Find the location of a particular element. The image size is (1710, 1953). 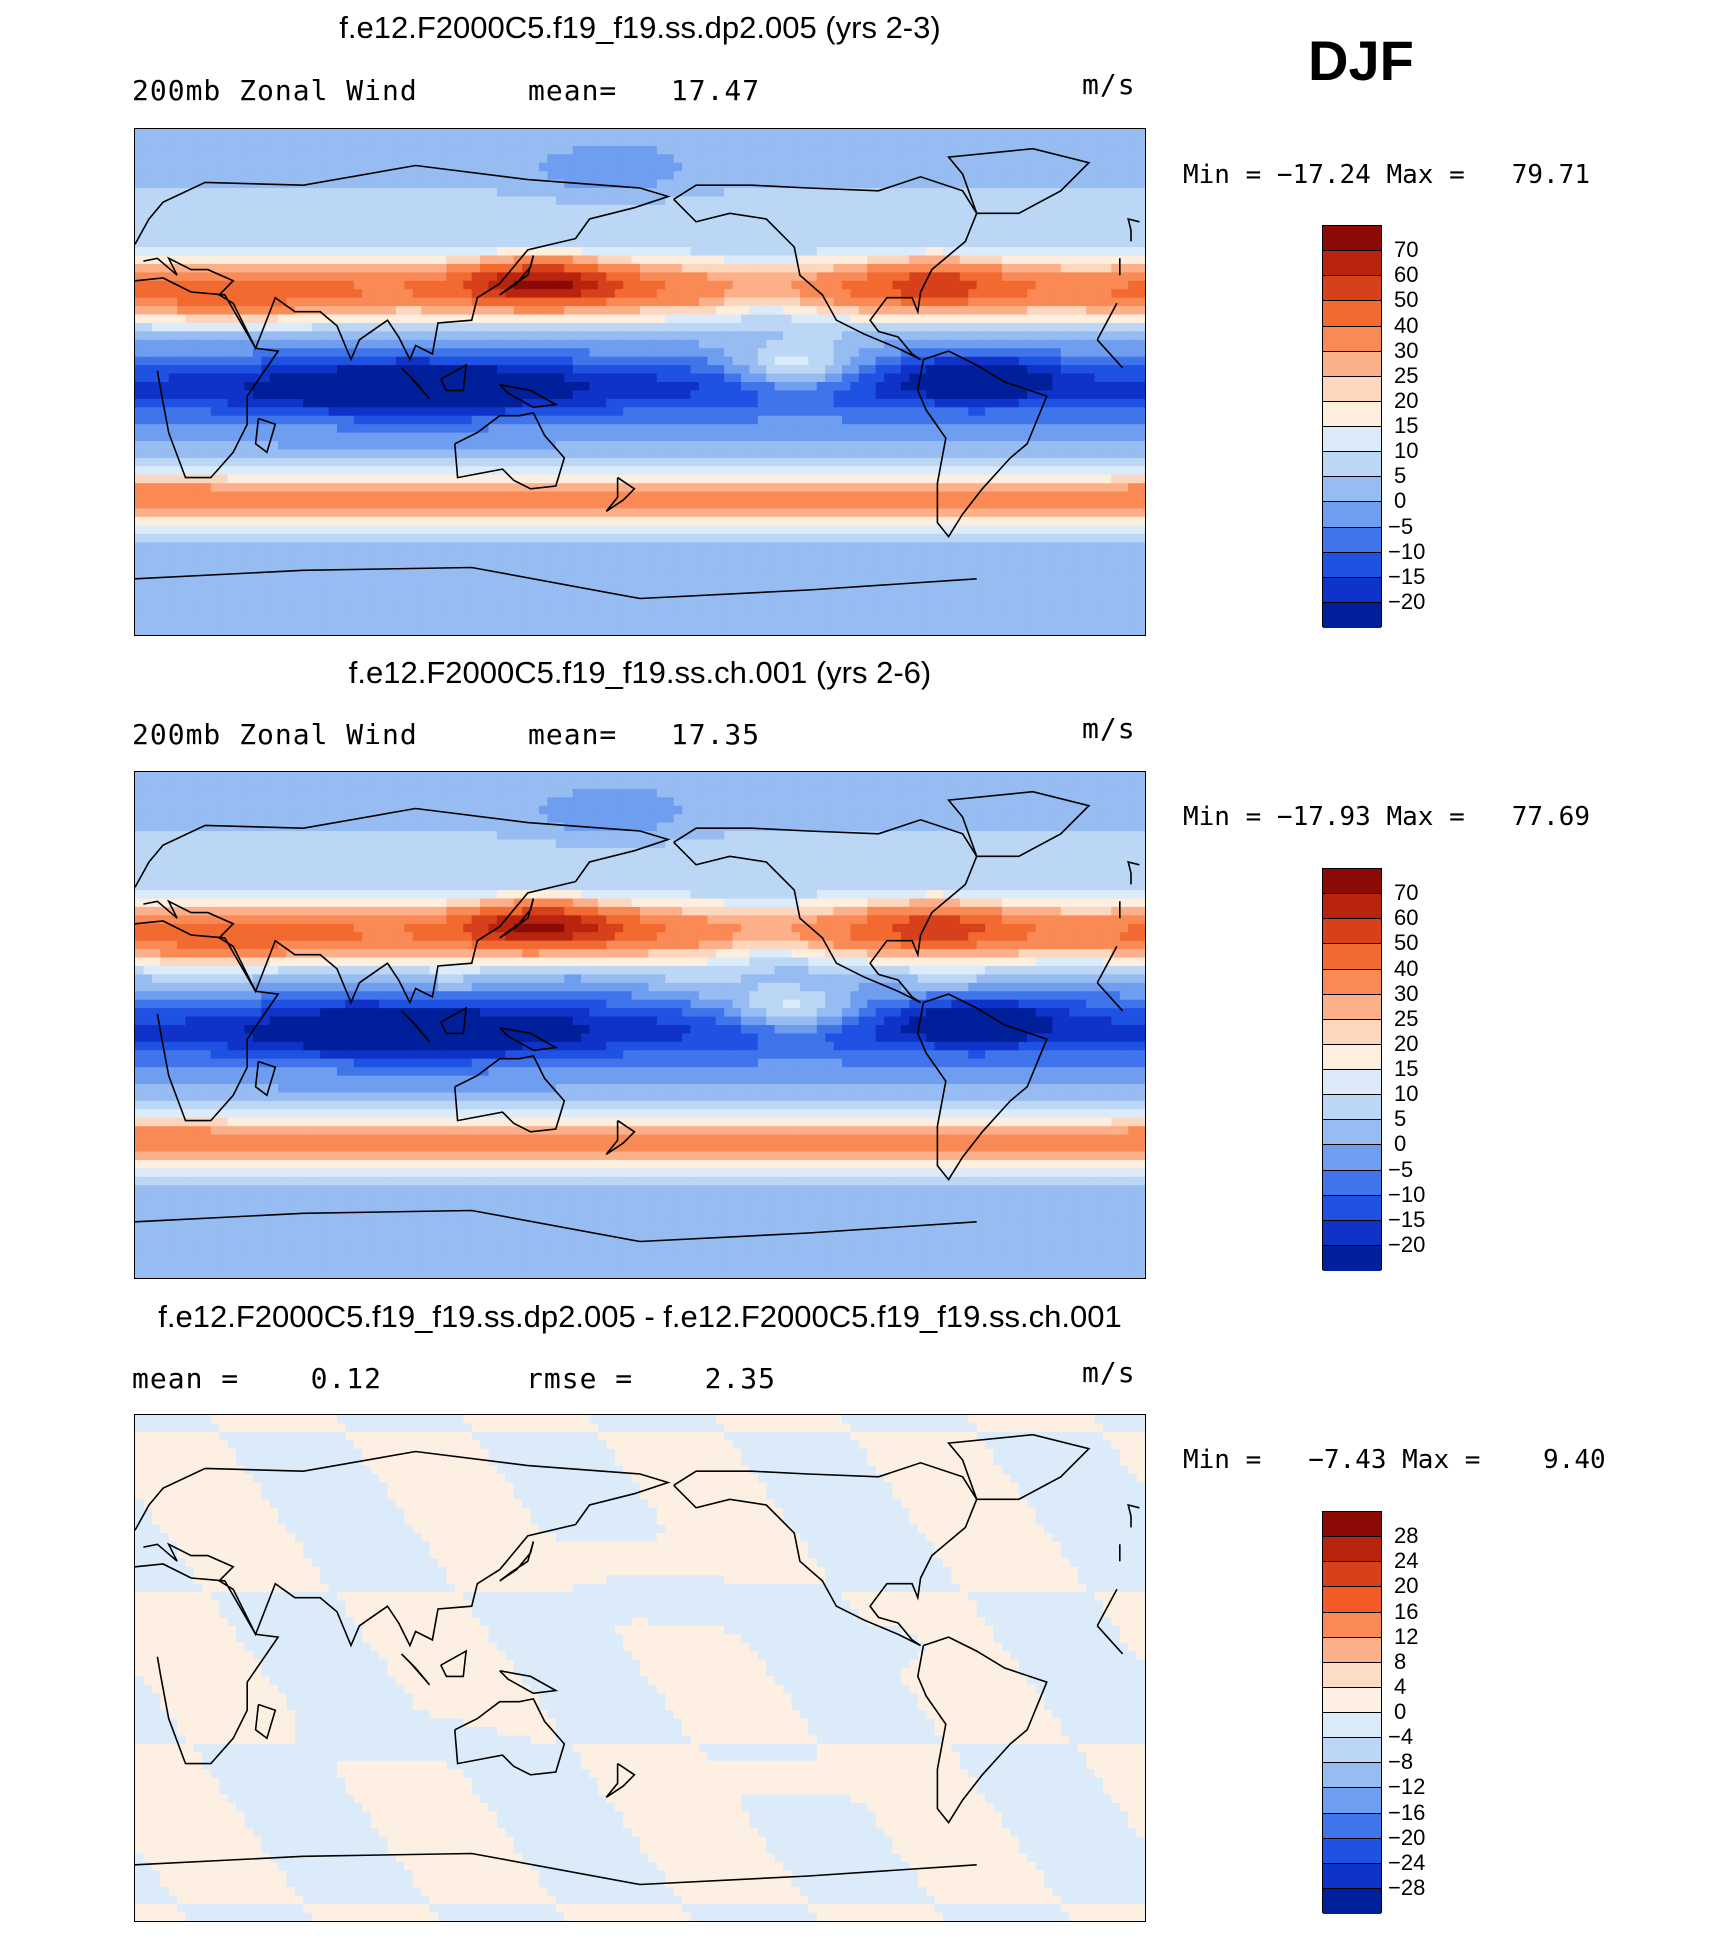

colorbar-tick-label: −5 is located at coordinates (1400, 1170).